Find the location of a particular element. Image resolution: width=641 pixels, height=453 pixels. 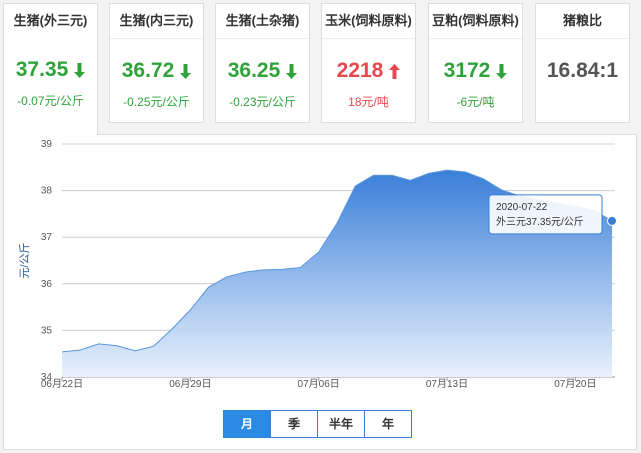

price-value: 36.25 is located at coordinates (254, 70).